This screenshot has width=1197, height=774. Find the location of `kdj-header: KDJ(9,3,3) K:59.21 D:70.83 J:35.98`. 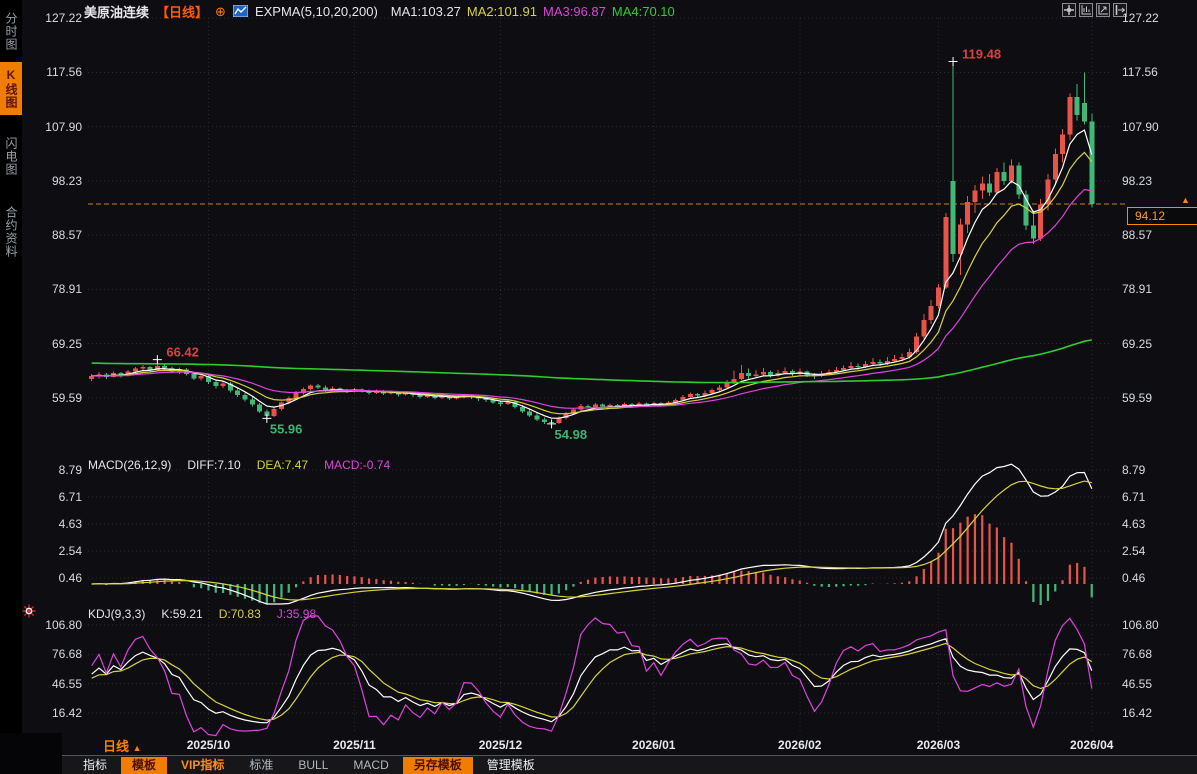

kdj-header: KDJ(9,3,3) K:59.21 D:70.83 J:35.98 is located at coordinates (202, 614).